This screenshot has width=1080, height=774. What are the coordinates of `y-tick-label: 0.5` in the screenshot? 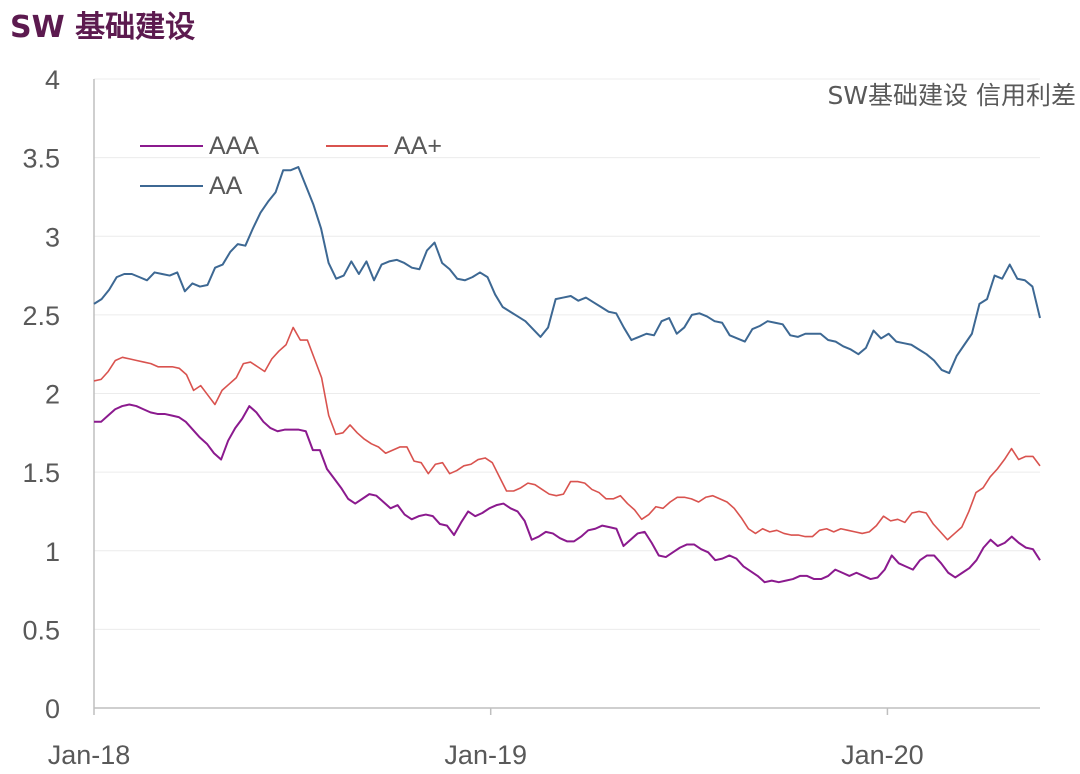 It's located at (41, 630).